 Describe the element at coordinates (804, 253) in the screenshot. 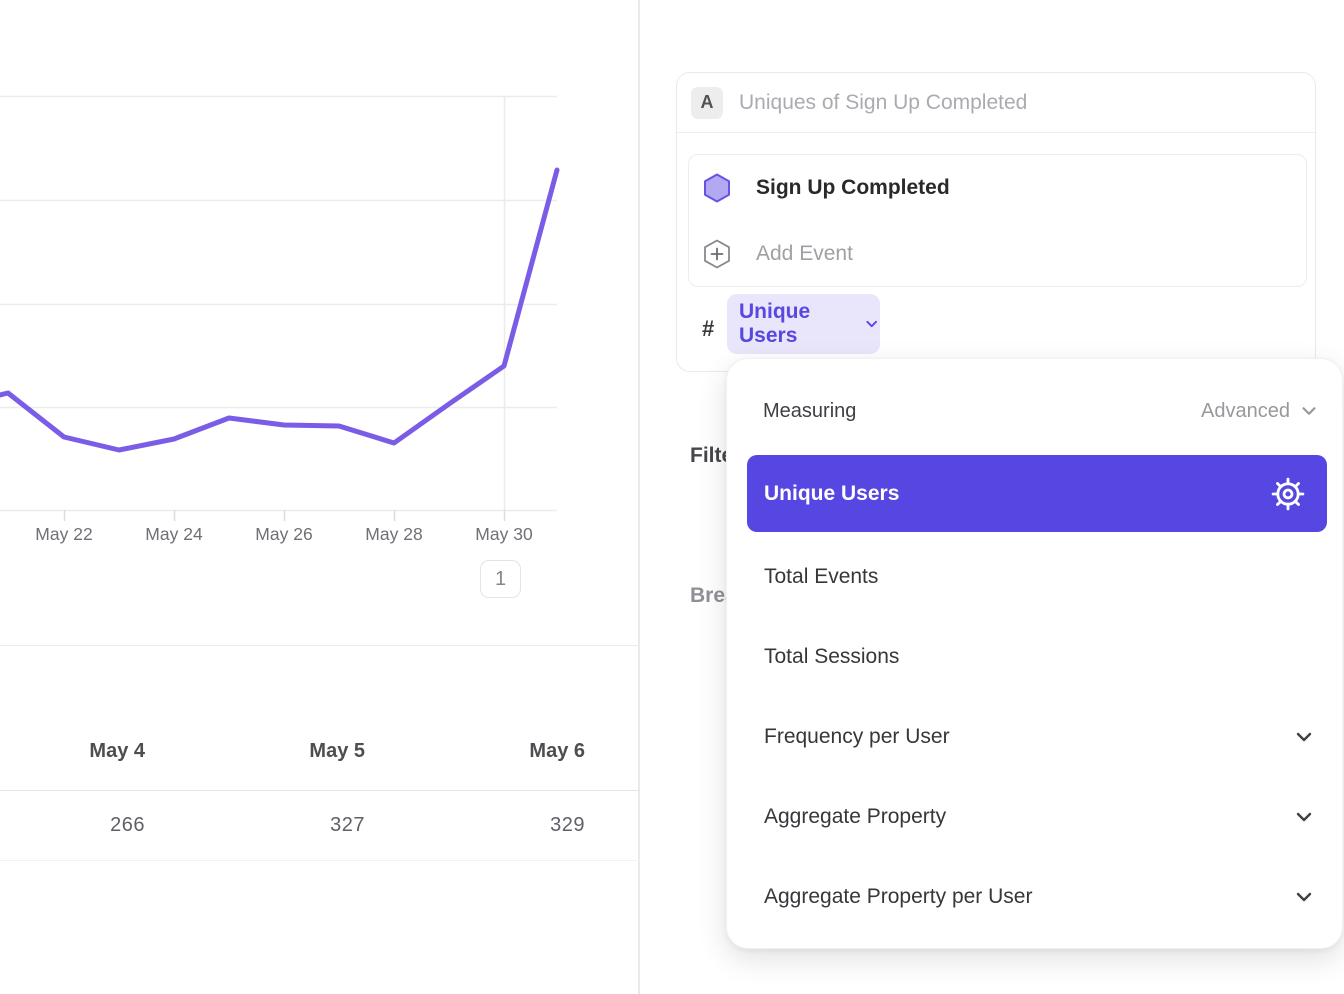

I see `add-event-label: Add Event` at that location.